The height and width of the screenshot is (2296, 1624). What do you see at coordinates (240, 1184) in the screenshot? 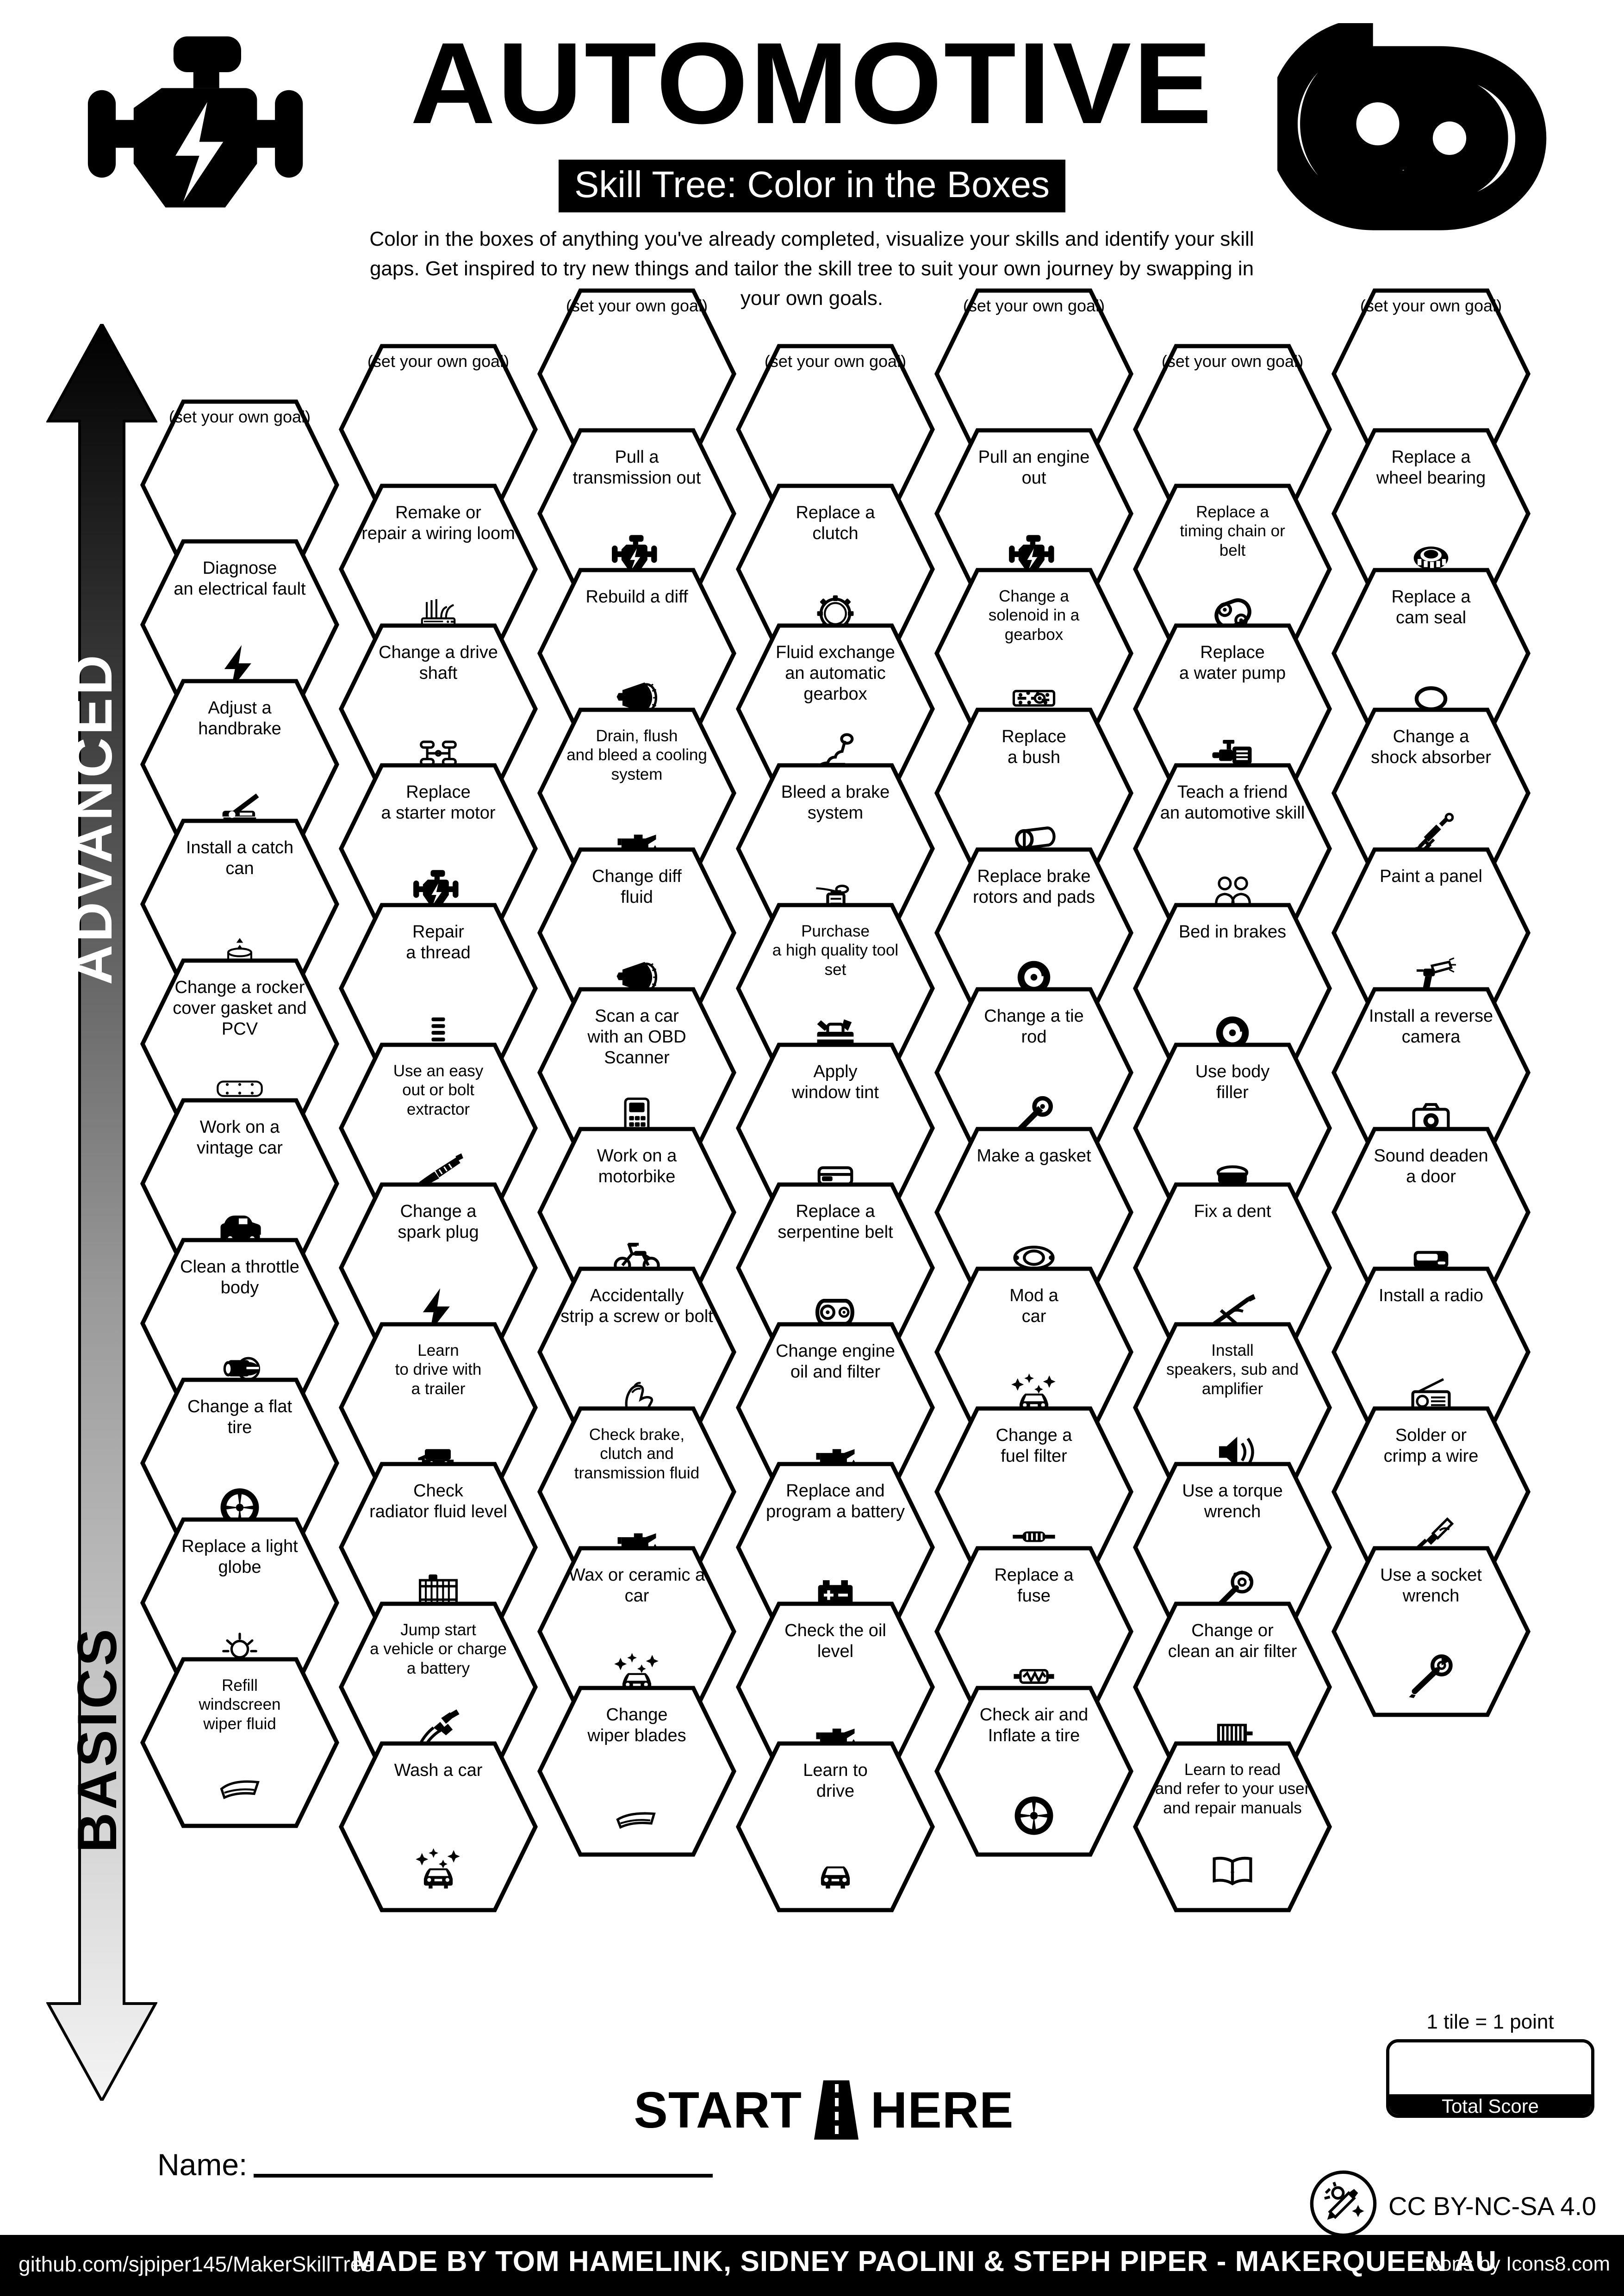
I see `skill-tile: Work on a vintage car` at bounding box center [240, 1184].